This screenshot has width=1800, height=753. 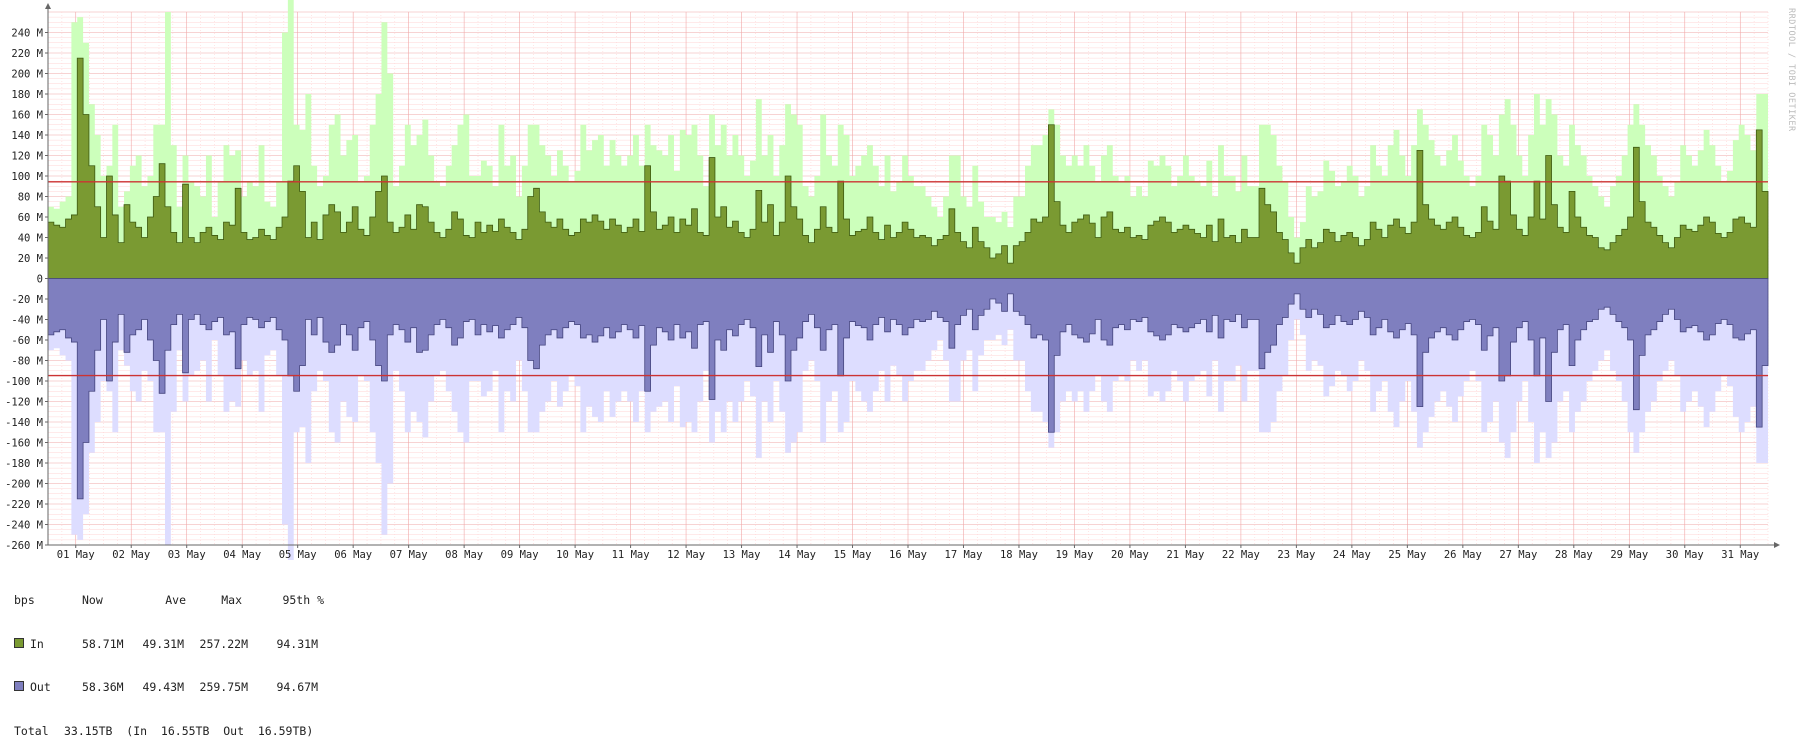 What do you see at coordinates (853, 554) in the screenshot?
I see `x-tick-label: 15 May` at bounding box center [853, 554].